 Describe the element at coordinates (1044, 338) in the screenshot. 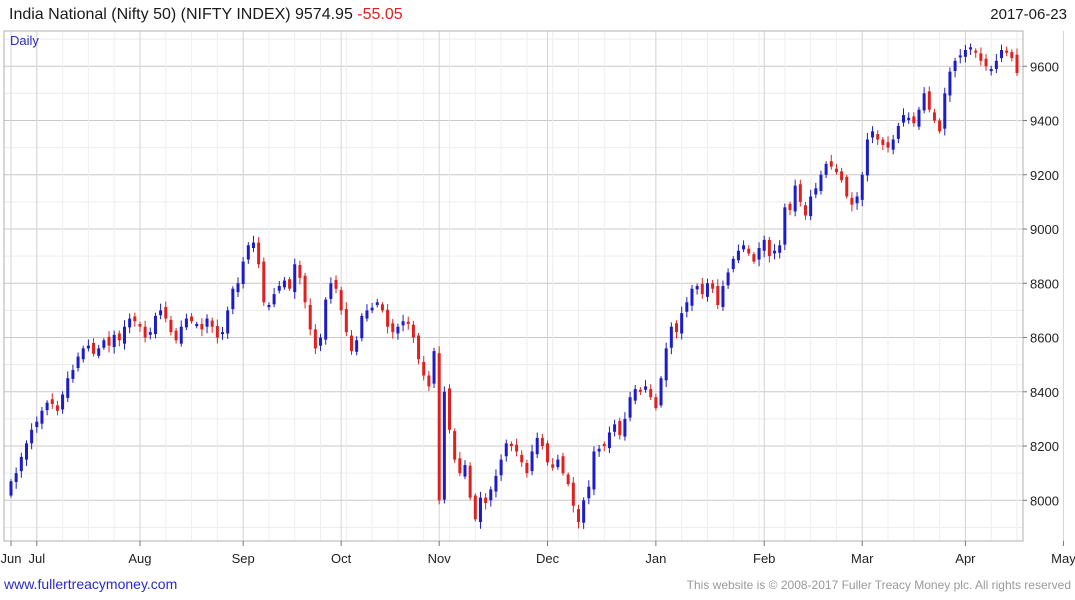

I see `y-tick-label: 8600` at that location.